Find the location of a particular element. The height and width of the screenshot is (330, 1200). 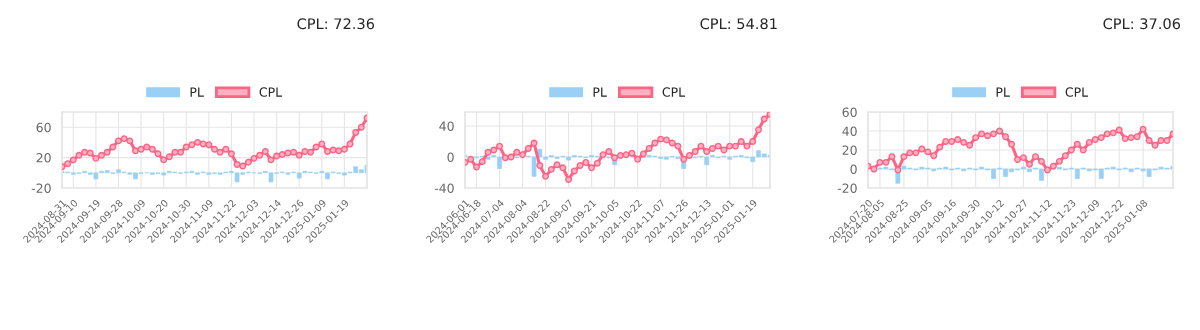

y-tick-label: -40 is located at coordinates (444, 188).